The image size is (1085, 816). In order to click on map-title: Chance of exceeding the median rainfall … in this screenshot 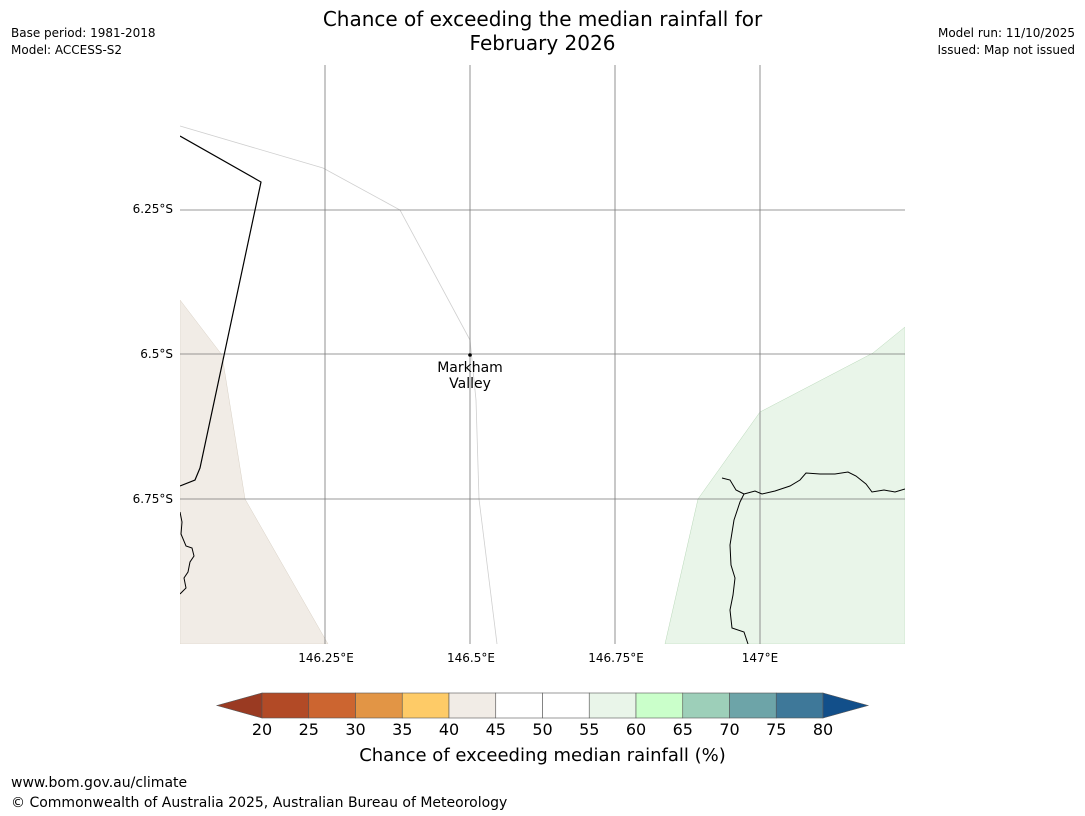, I will do `click(542, 31)`.